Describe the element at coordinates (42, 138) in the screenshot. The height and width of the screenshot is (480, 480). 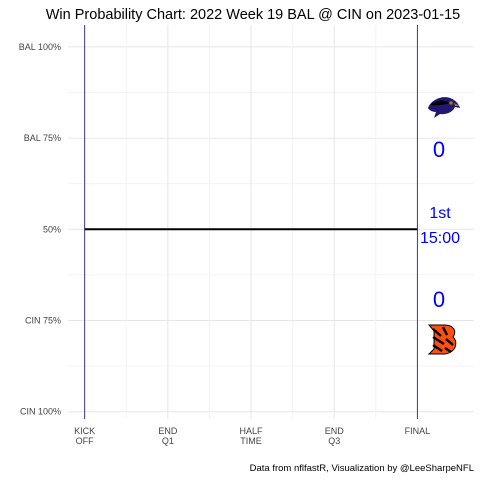
I see `y-tick-label-1: BAL 75%` at that location.